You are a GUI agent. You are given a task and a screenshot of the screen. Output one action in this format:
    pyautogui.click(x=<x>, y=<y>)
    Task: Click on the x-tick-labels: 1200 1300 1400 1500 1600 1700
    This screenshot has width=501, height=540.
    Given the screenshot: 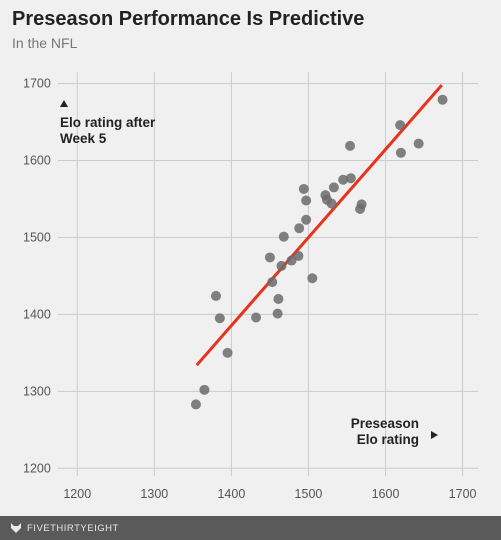 What is the action you would take?
    pyautogui.click(x=269, y=494)
    